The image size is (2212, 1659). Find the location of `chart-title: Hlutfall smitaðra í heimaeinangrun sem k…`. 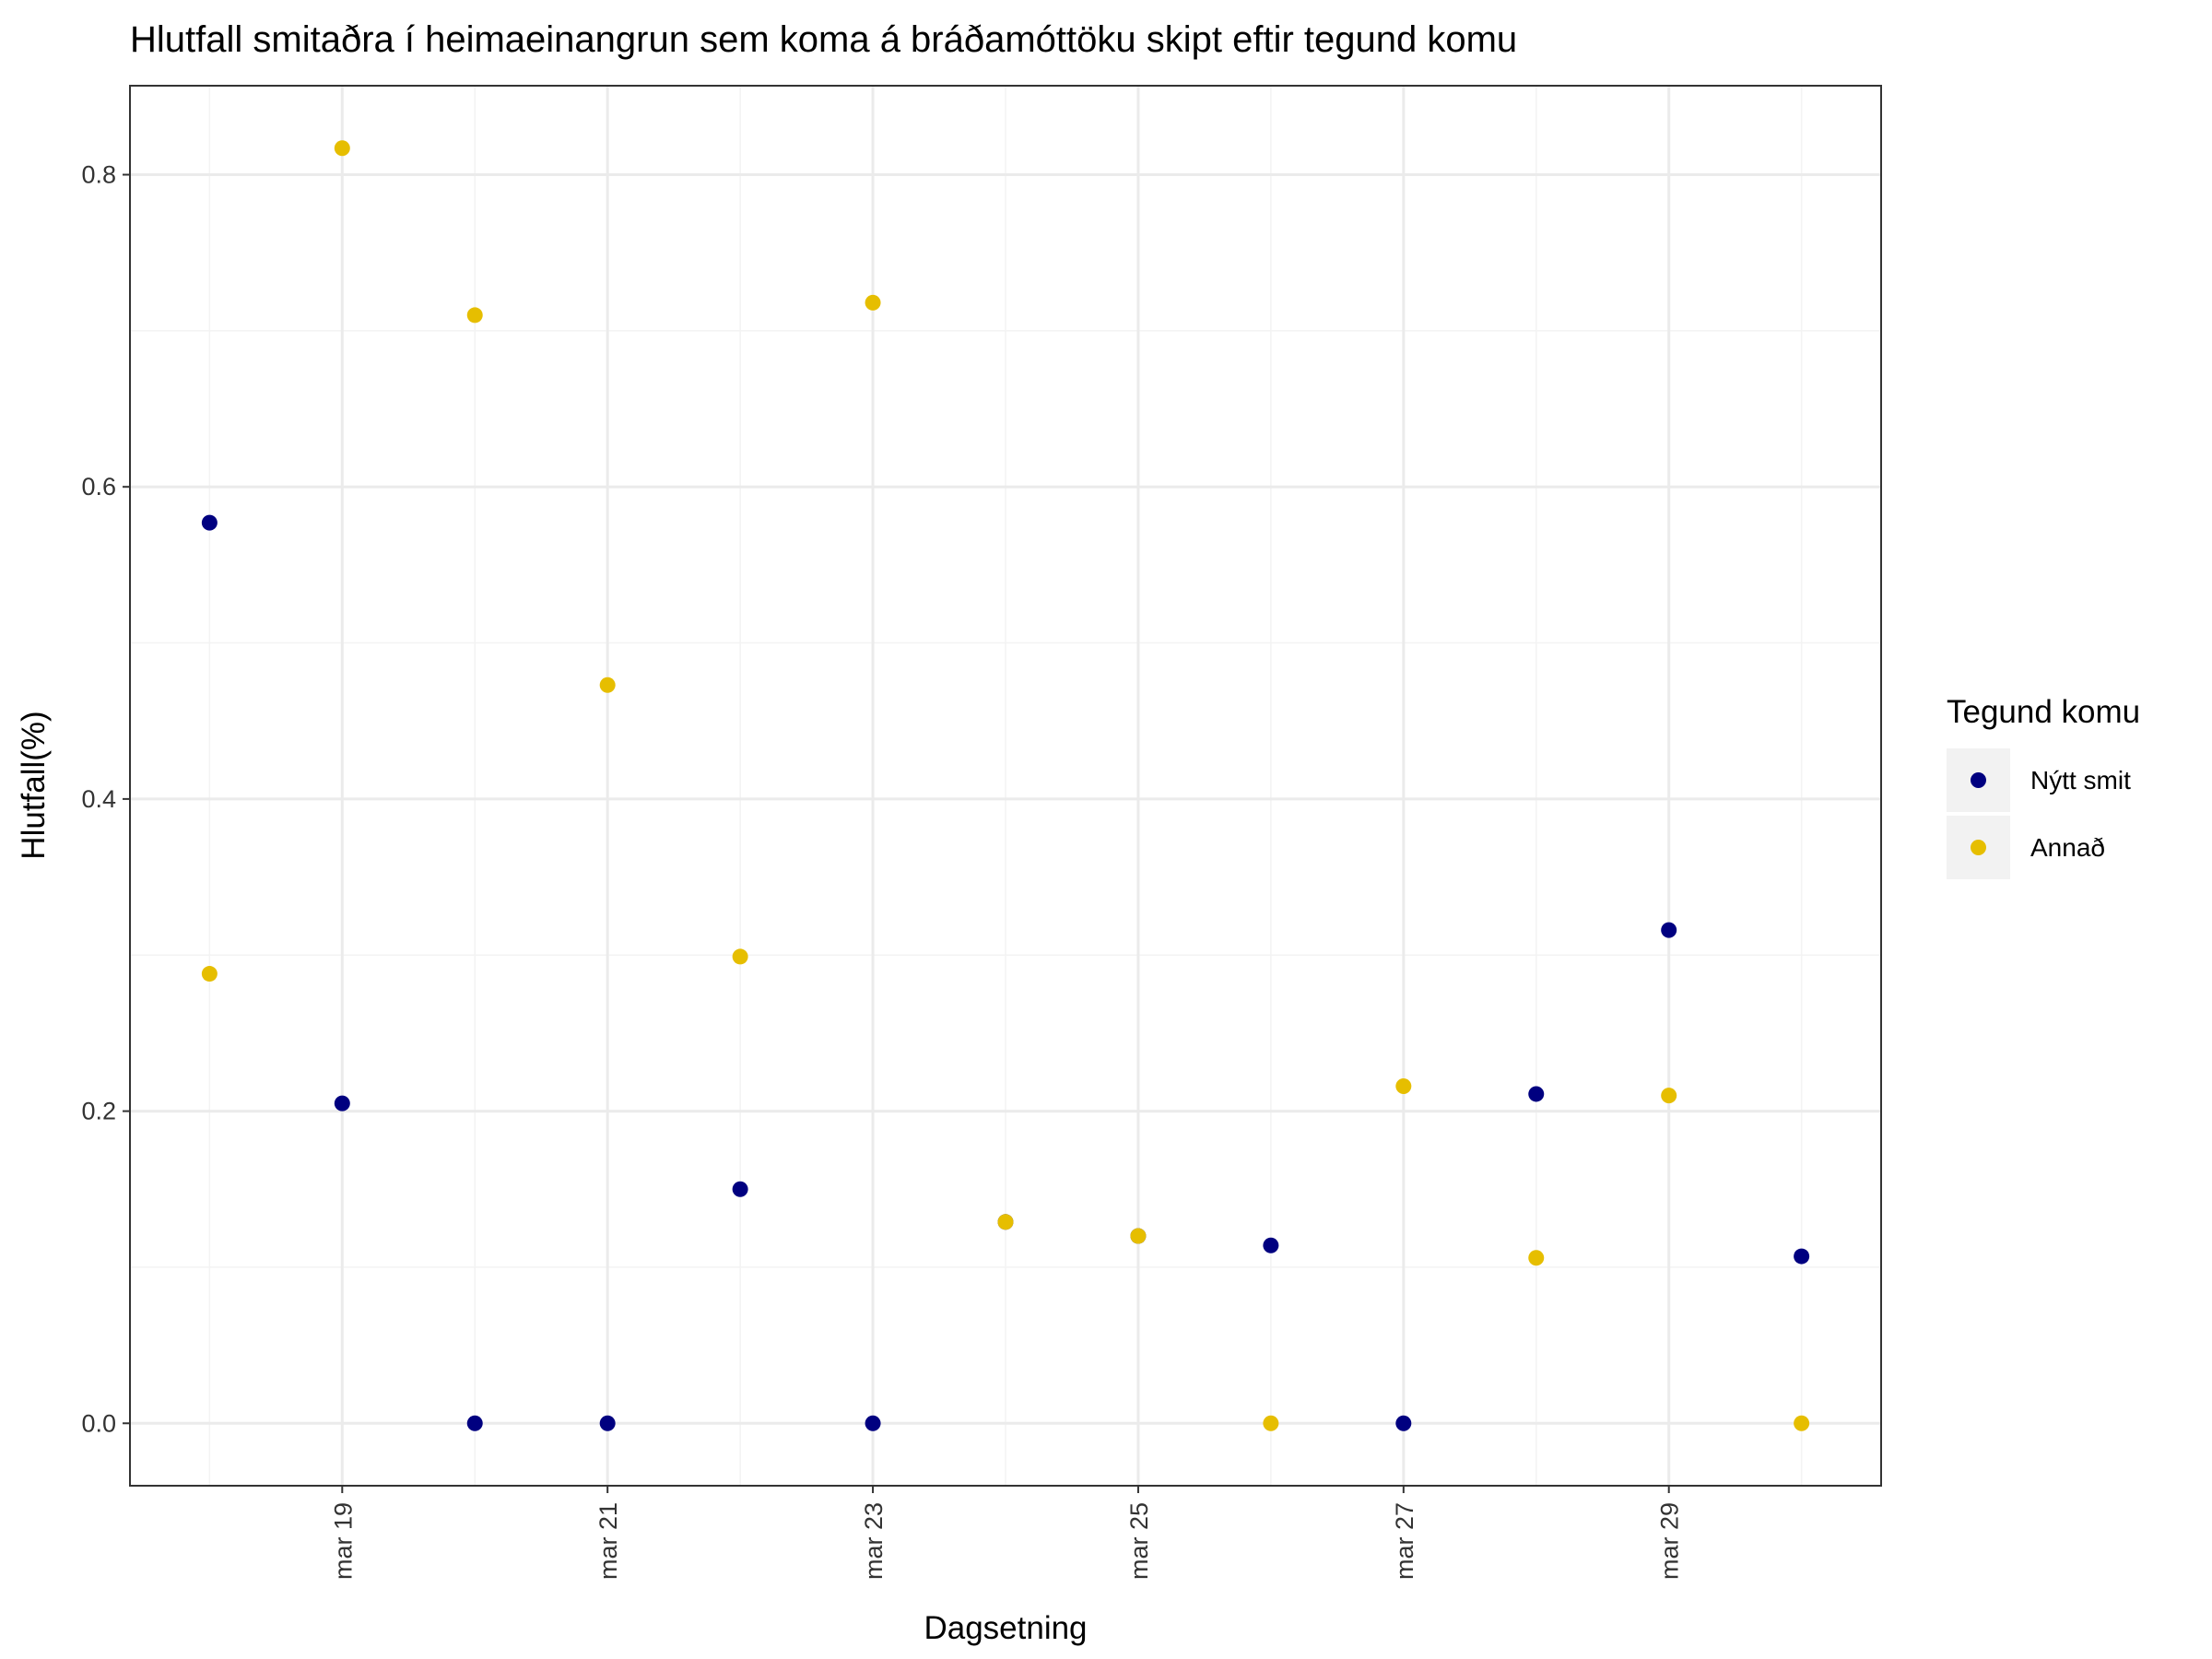

chart-title: Hlutfall smitaðra í heimaeinangrun sem k… is located at coordinates (823, 39).